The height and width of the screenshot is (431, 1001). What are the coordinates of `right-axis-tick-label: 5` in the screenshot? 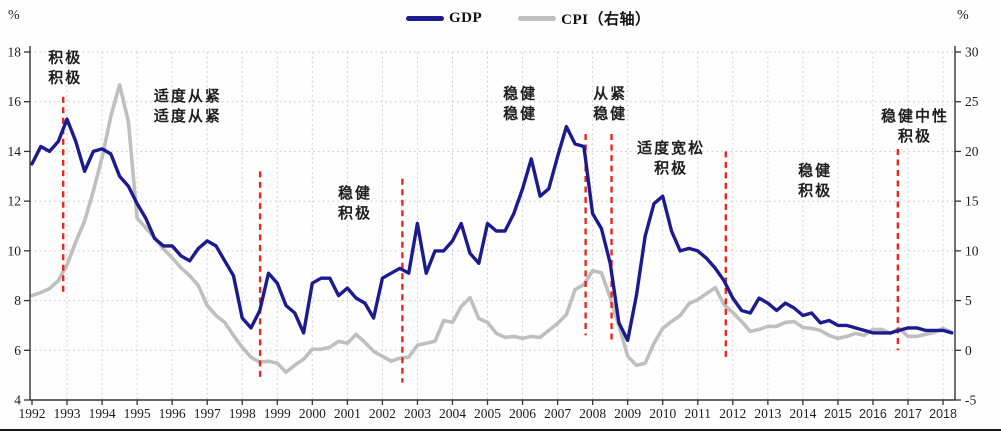 It's located at (968, 300).